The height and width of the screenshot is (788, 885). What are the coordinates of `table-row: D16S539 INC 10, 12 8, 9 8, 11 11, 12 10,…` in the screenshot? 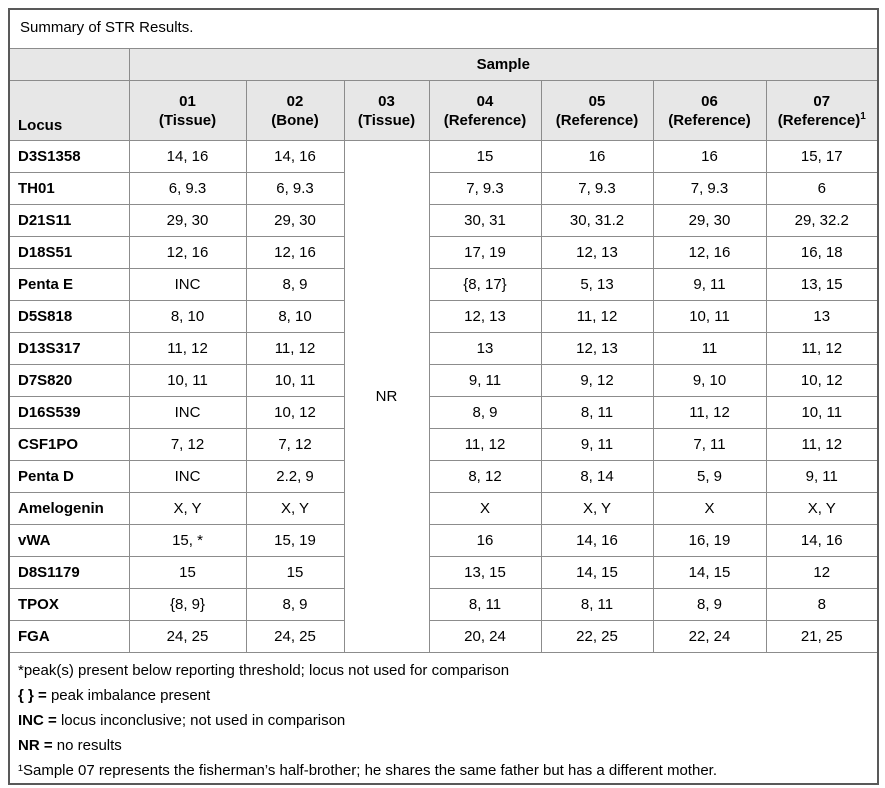 It's located at (443, 412).